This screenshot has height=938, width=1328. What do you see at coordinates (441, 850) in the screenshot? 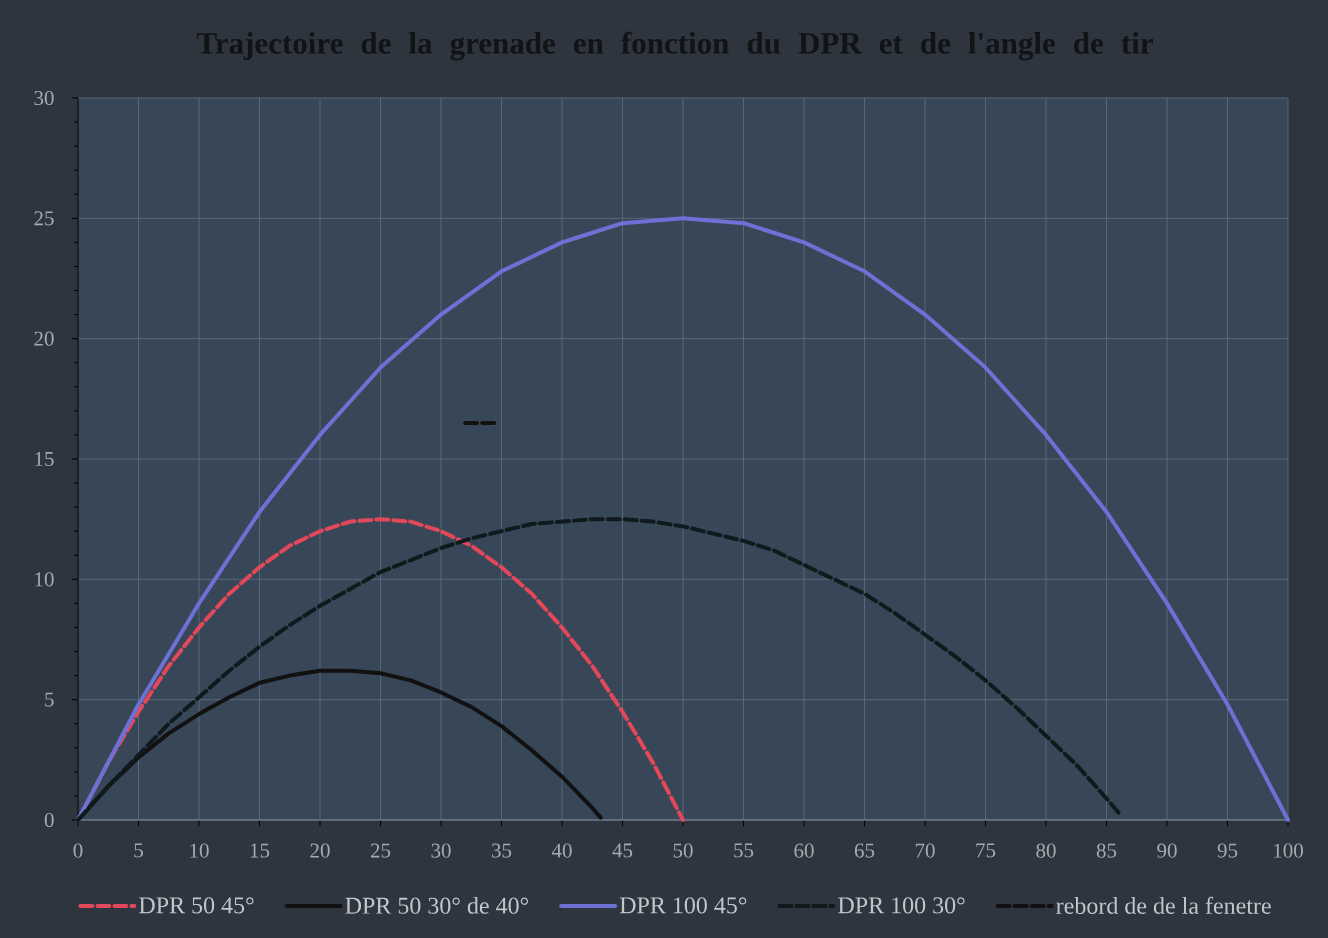
I see `x-tick-label: 30` at bounding box center [441, 850].